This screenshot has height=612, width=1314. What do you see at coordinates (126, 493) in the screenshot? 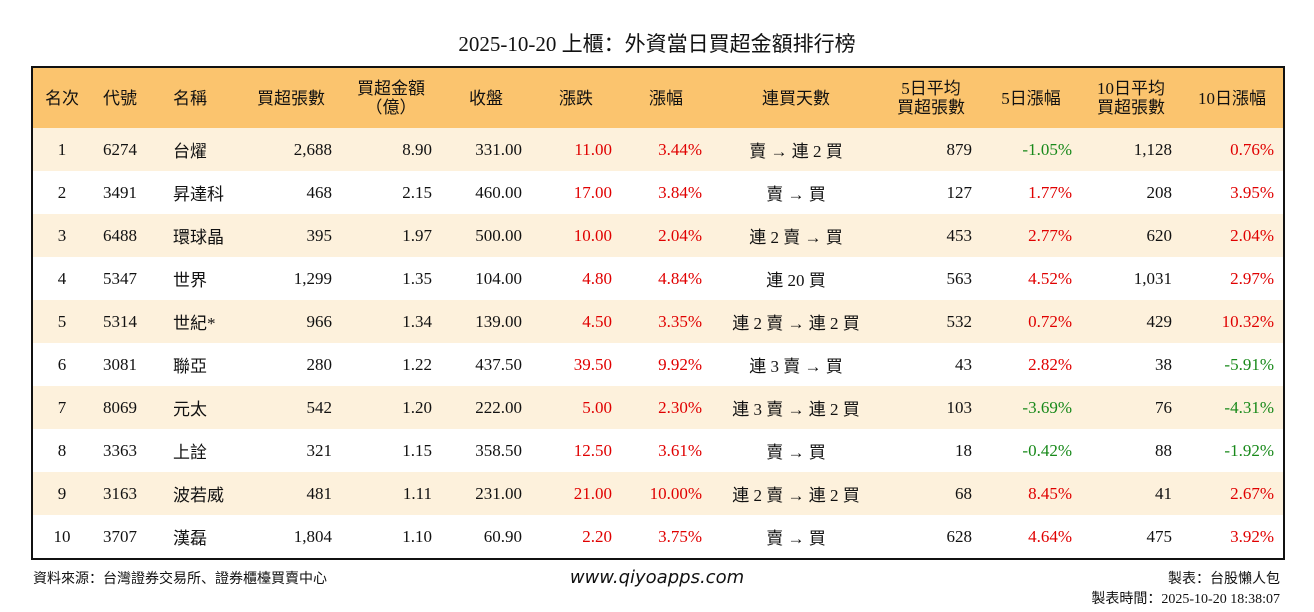
I see `cell: 3163` at bounding box center [126, 493].